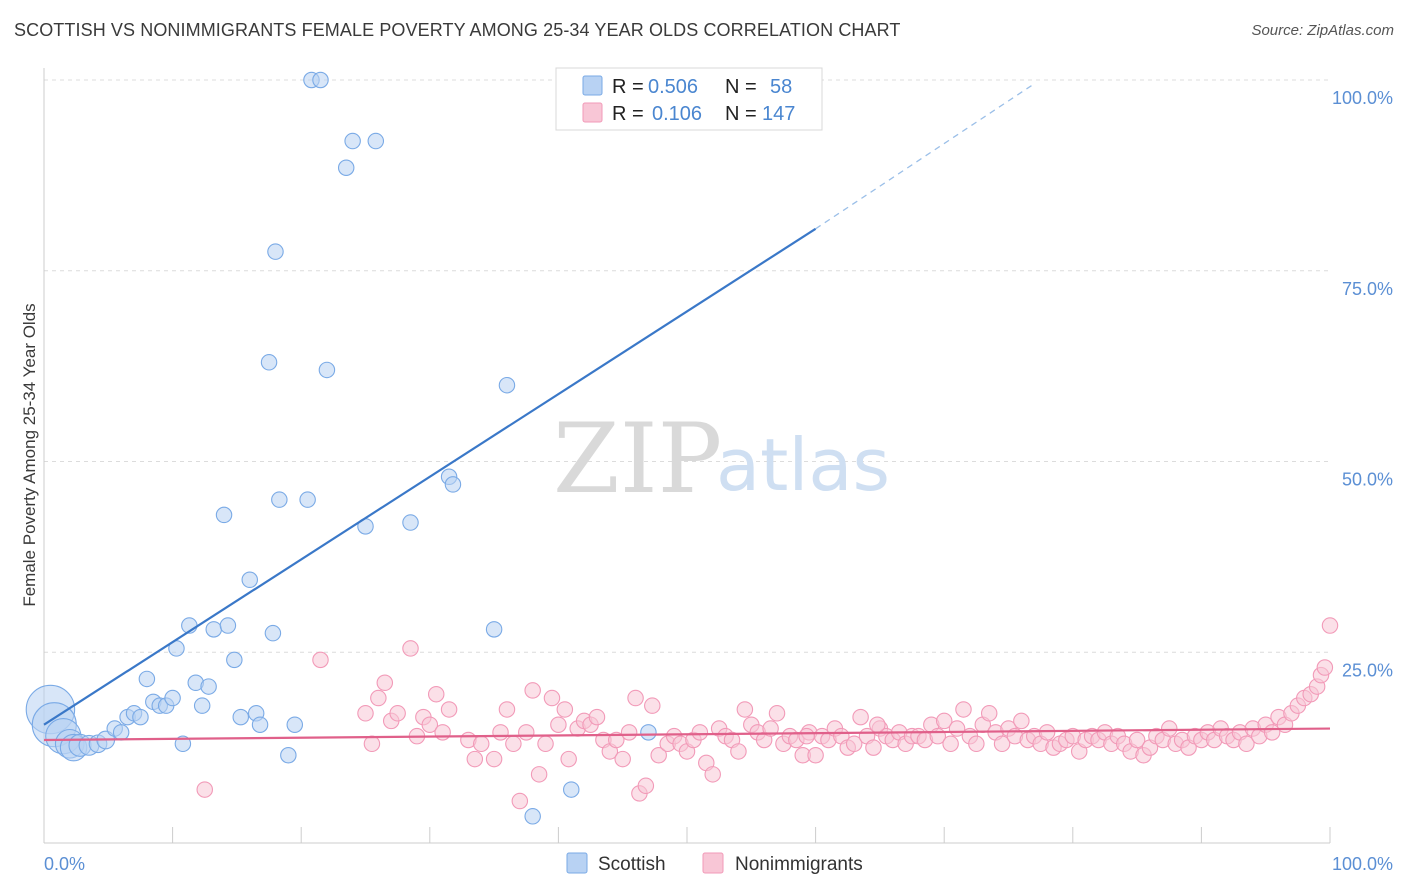 The width and height of the screenshot is (1406, 892). What do you see at coordinates (632, 864) in the screenshot?
I see `bottom-legend-label-scottish: Scottish` at bounding box center [632, 864].